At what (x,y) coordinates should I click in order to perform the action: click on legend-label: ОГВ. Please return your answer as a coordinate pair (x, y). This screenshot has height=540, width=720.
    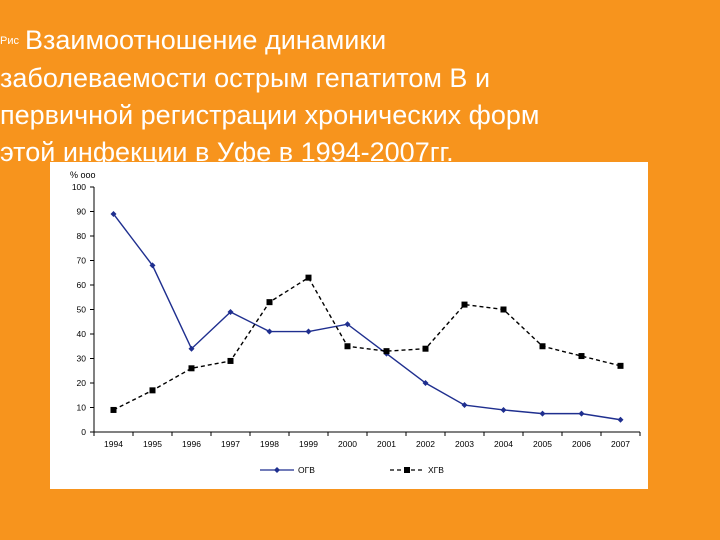
    Looking at the image, I should click on (306, 470).